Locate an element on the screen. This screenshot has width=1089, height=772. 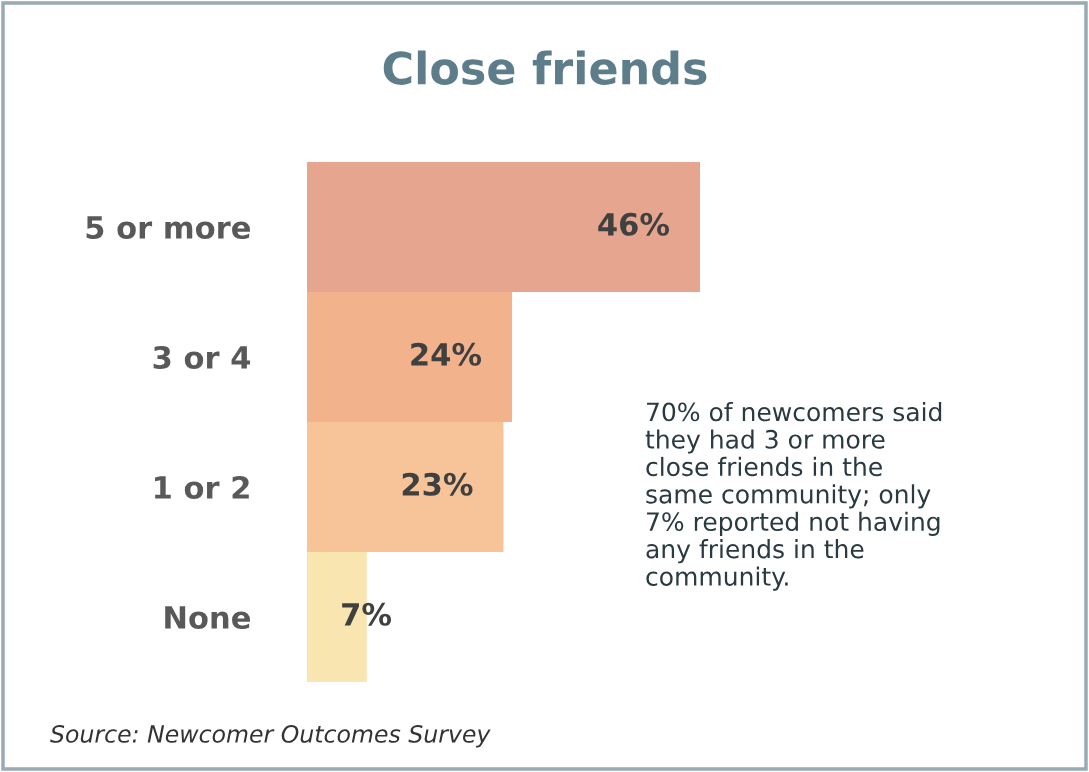
data-label: 24% is located at coordinates (446, 354).